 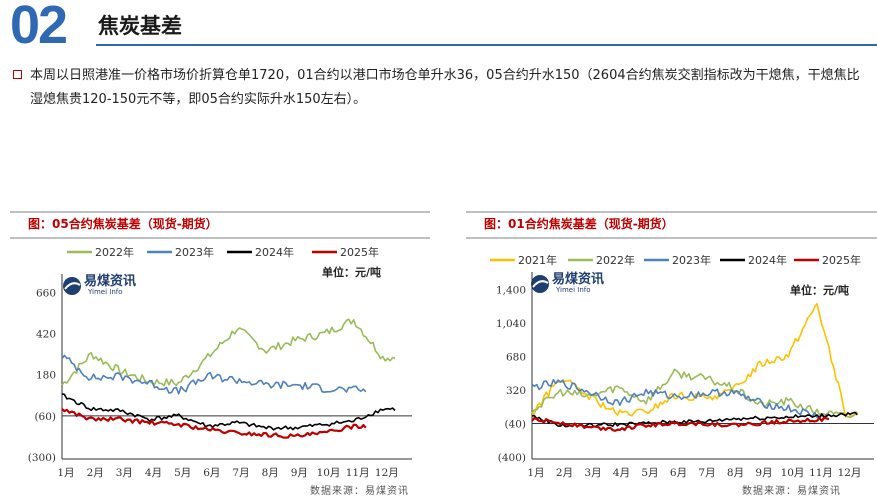 I want to click on chart-title: 图：05合约焦炭基差（现货-期货）, so click(x=123, y=223).